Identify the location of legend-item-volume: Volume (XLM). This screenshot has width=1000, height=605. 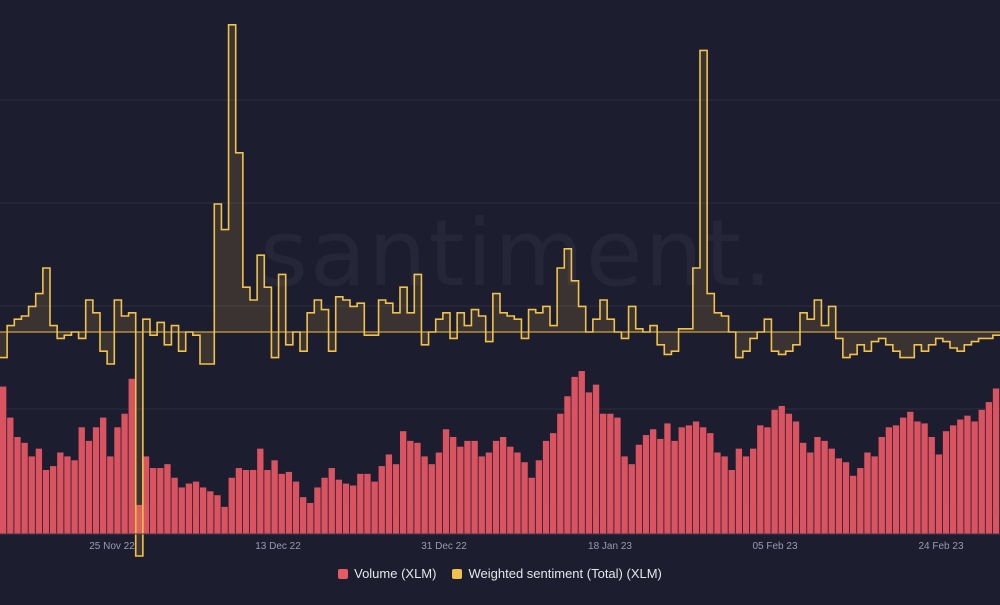
(387, 573).